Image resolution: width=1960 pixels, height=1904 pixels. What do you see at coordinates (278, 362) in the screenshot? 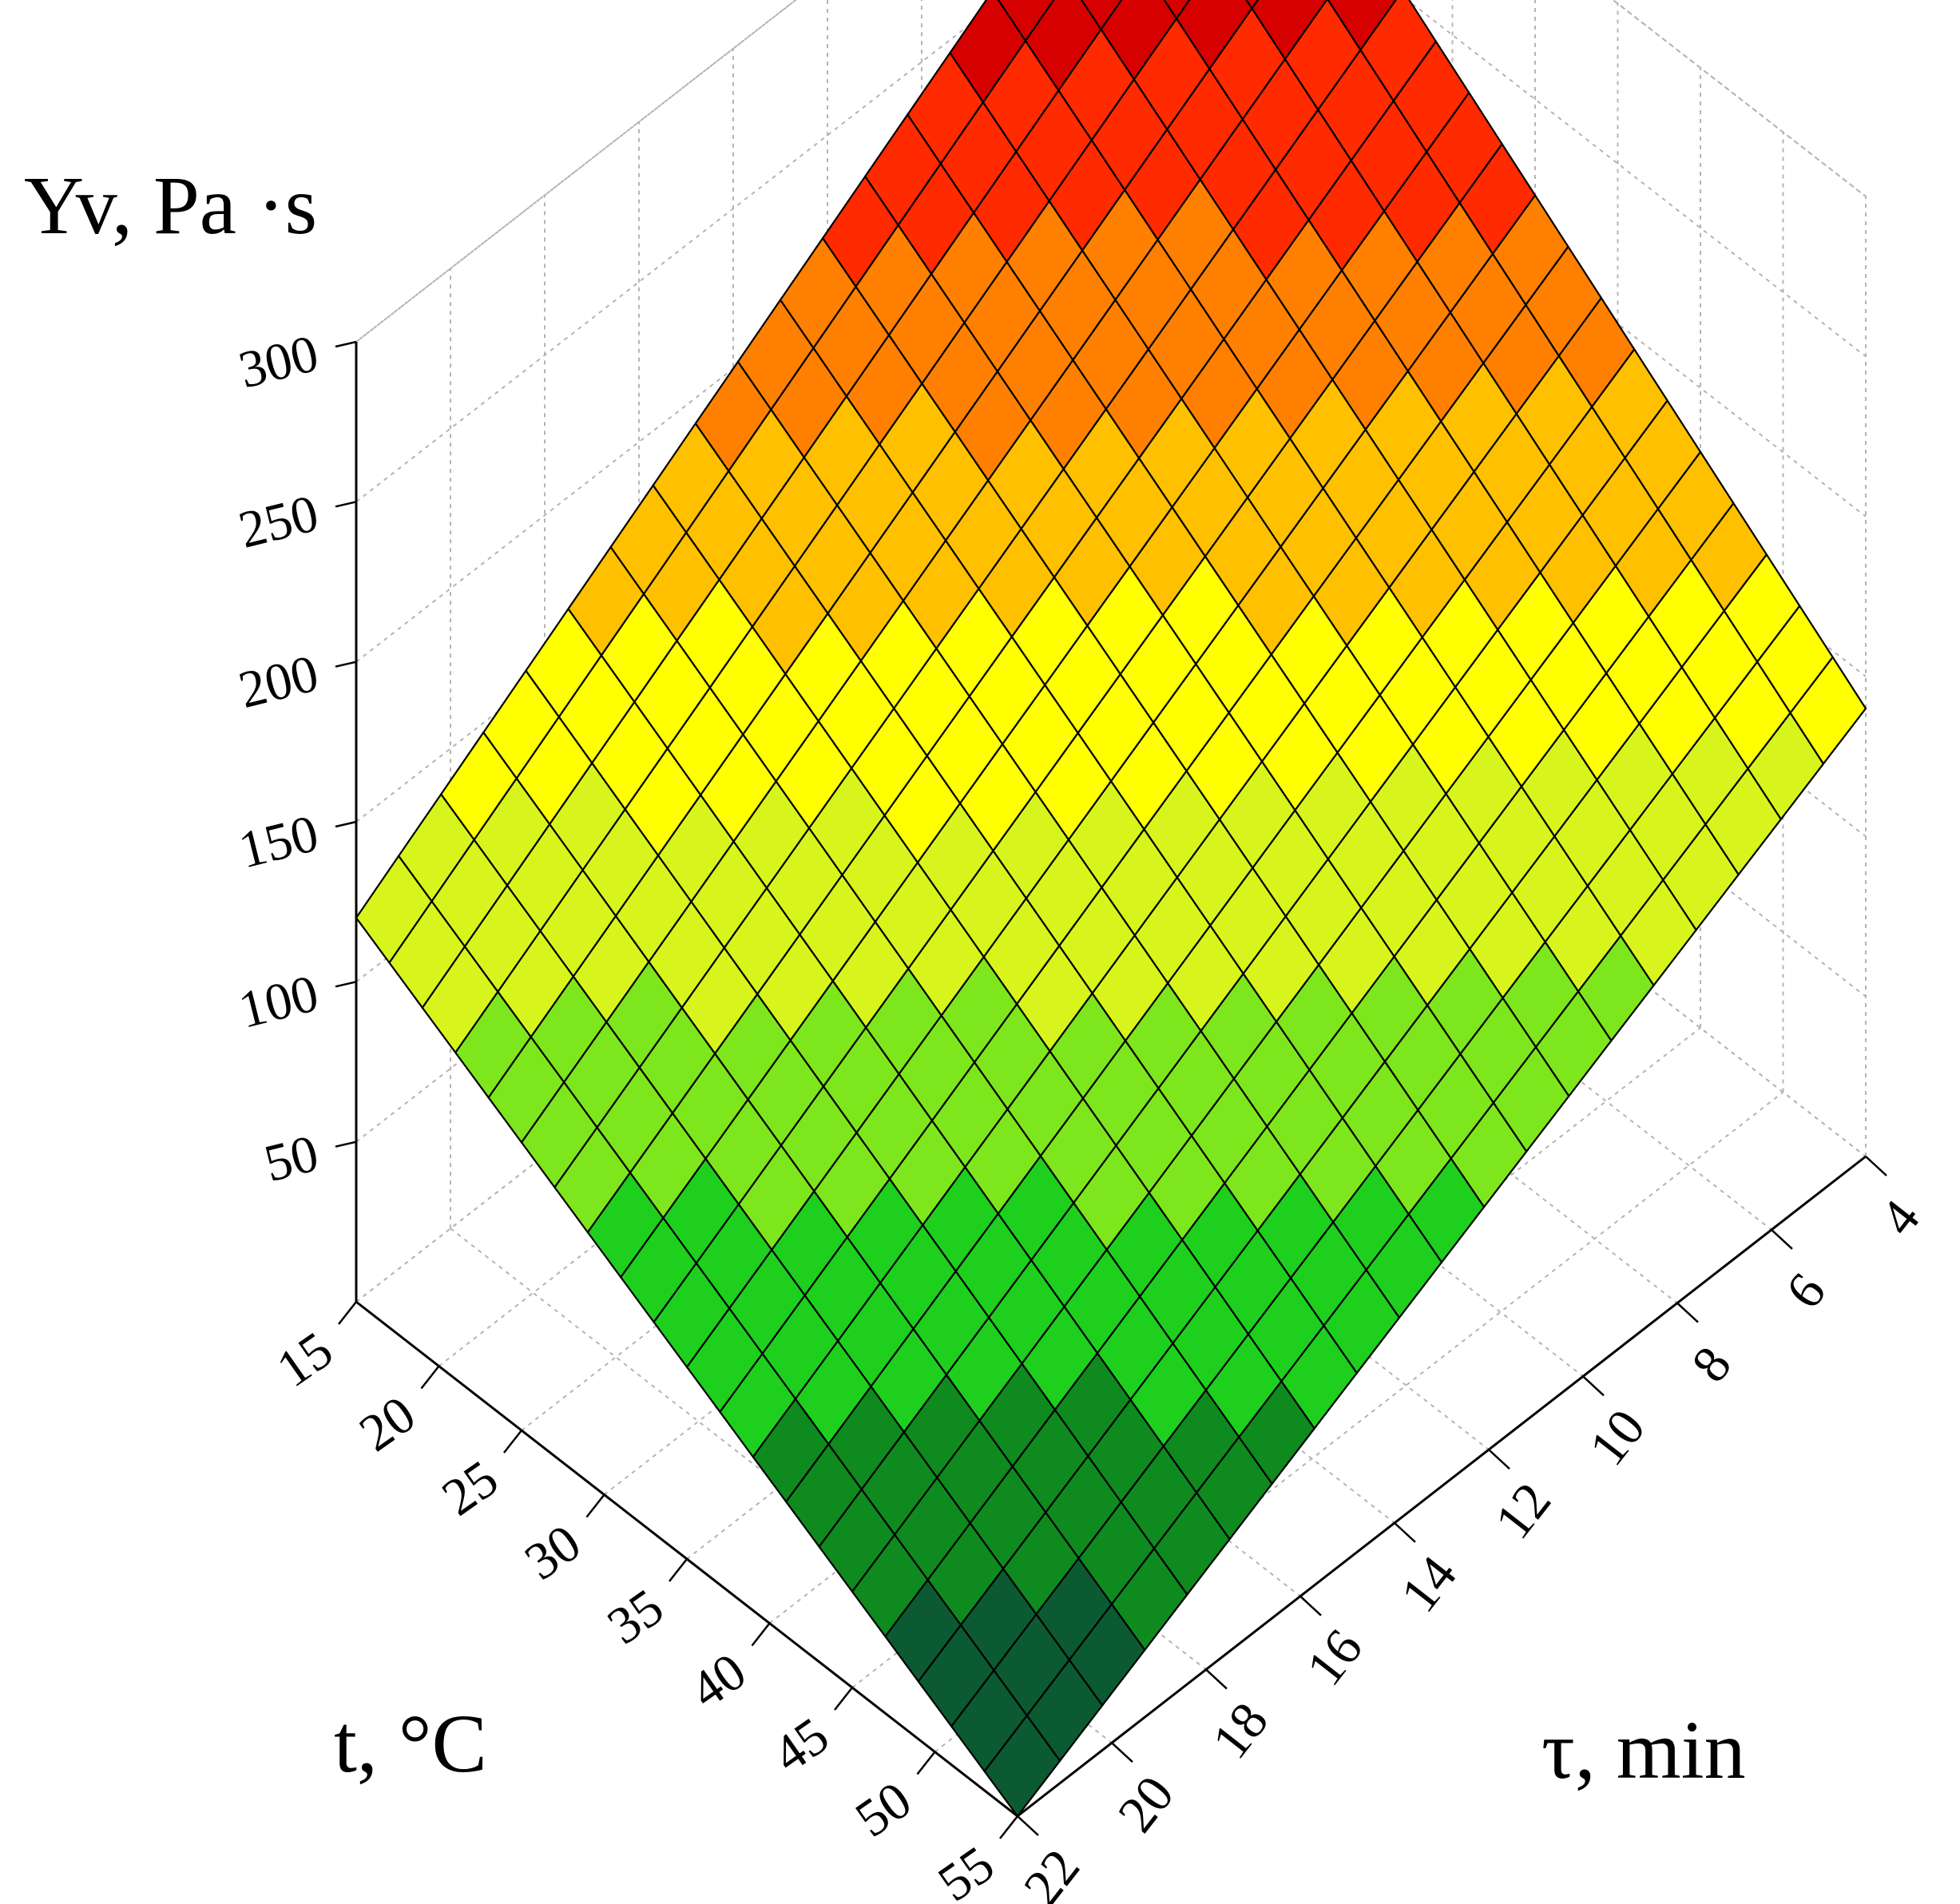
I see `z-tick-label: 300` at bounding box center [278, 362].